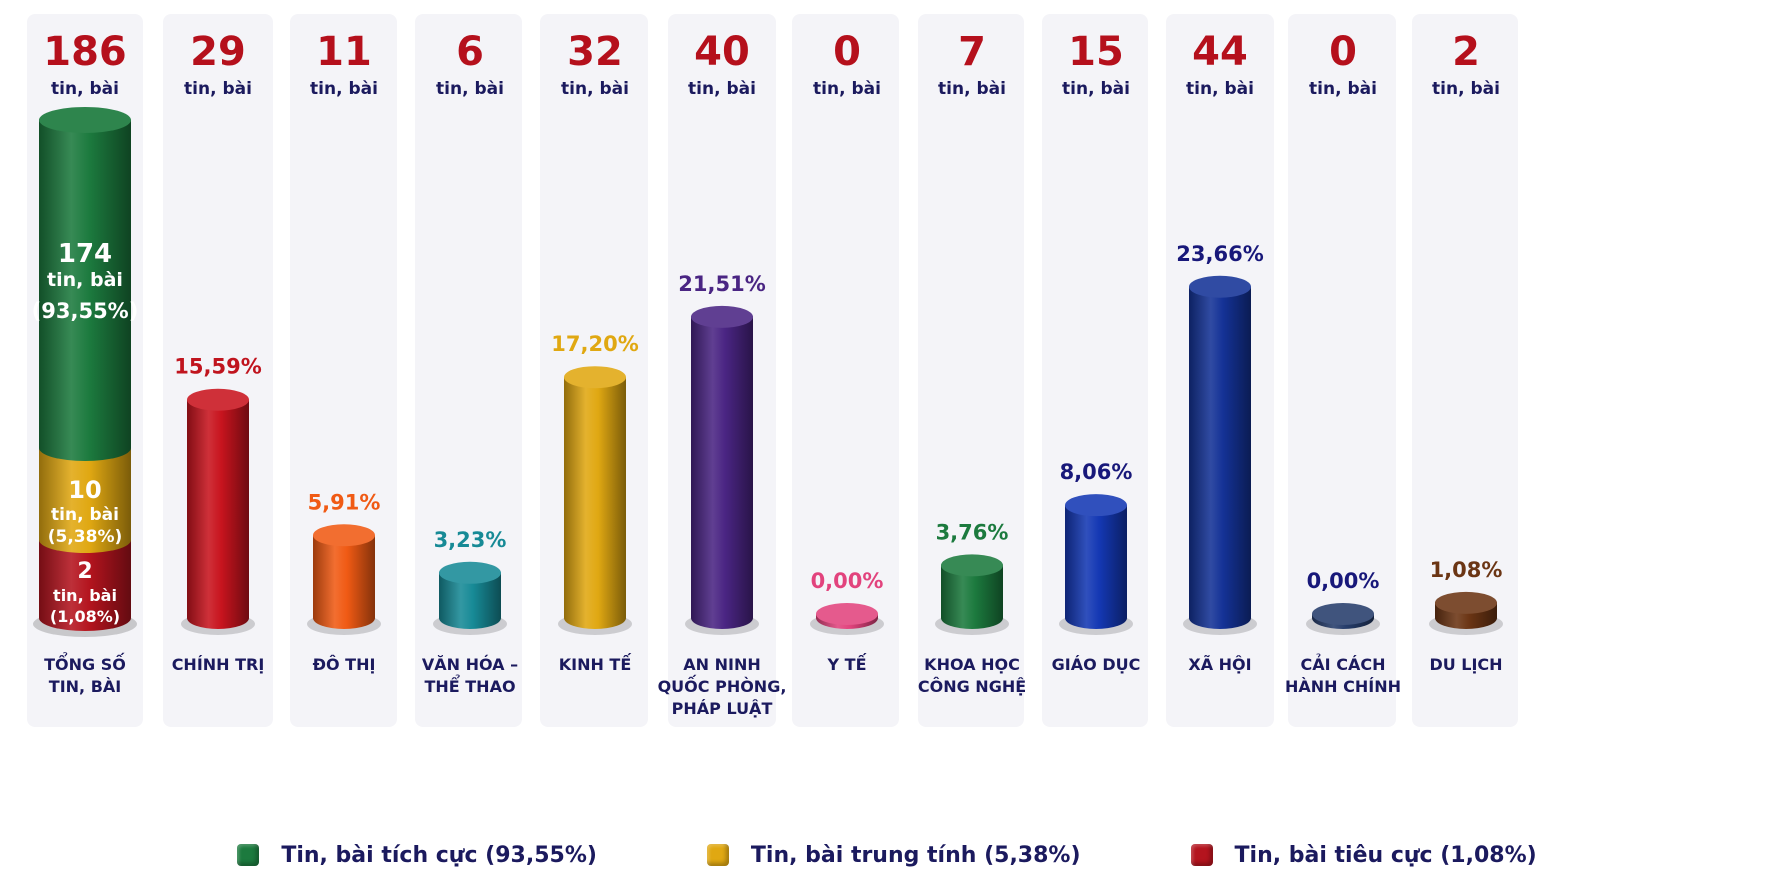 The image size is (1774, 887). What do you see at coordinates (722, 708) in the screenshot?
I see `category-label-5-2: PHÁP LUẬT` at bounding box center [722, 708].